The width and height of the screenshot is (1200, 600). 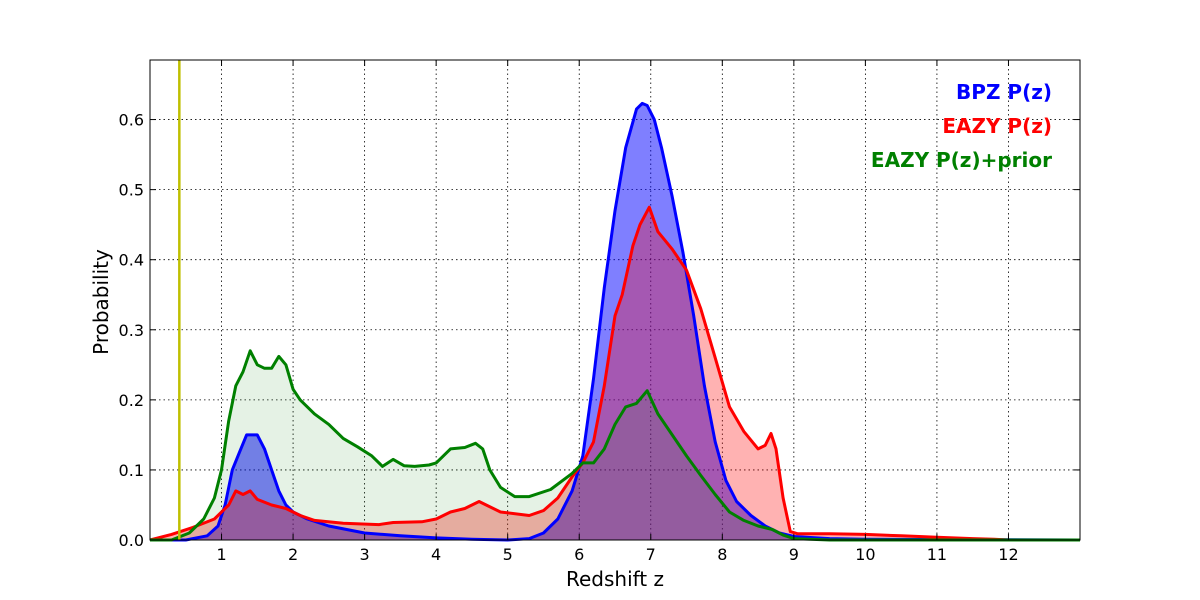 What do you see at coordinates (651, 554) in the screenshot?
I see `x-tick-label: 7` at bounding box center [651, 554].